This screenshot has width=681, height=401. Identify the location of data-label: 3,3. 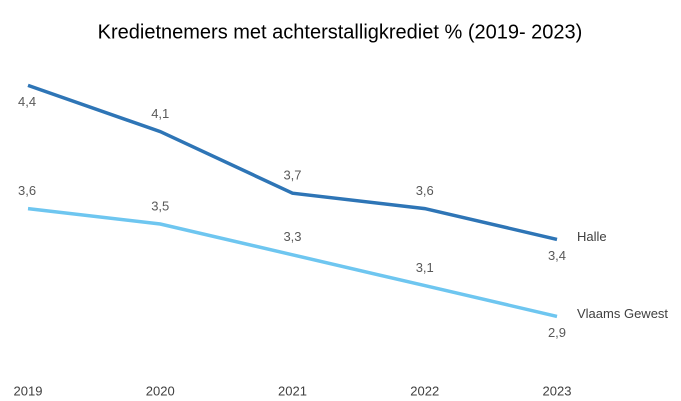
(292, 236).